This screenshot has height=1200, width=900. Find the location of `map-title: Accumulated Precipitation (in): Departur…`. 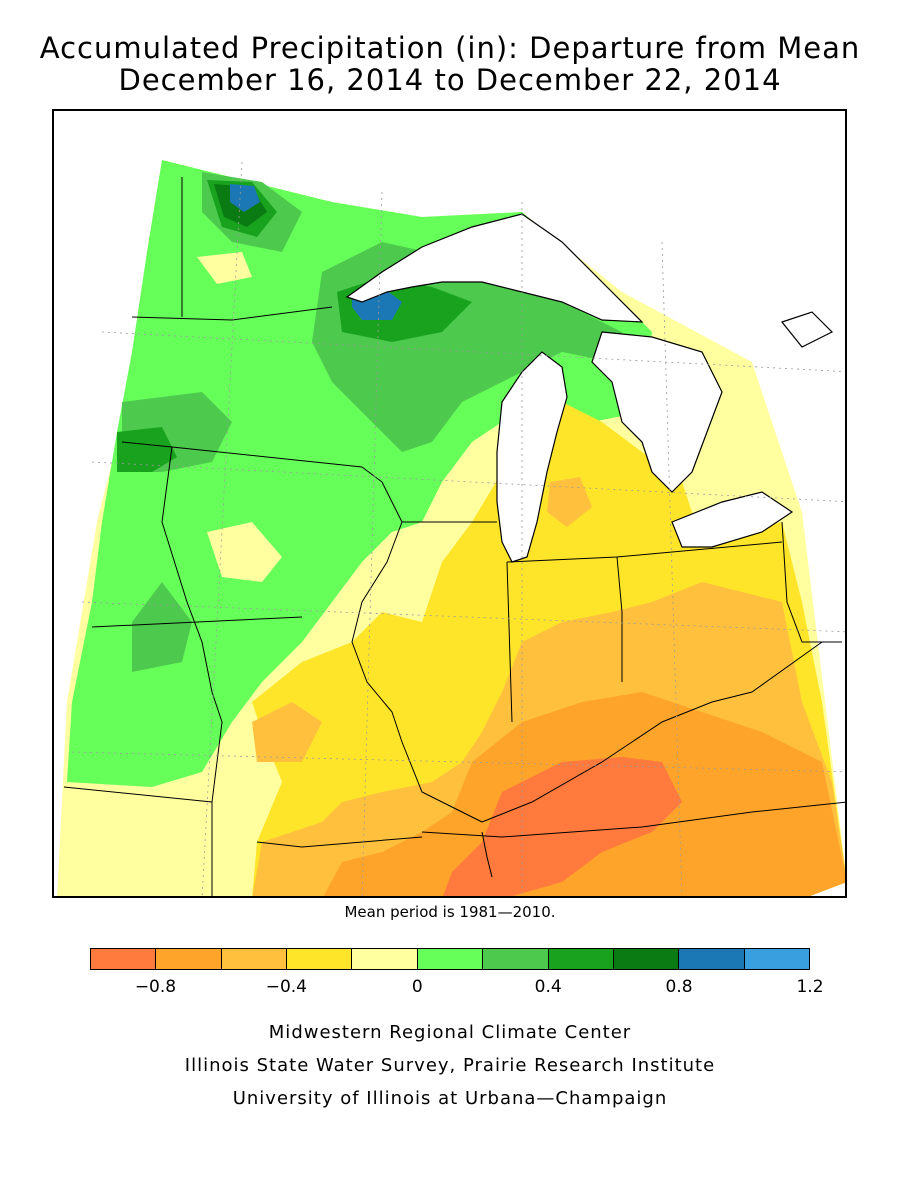

map-title: Accumulated Precipitation (in): Departur… is located at coordinates (450, 48).